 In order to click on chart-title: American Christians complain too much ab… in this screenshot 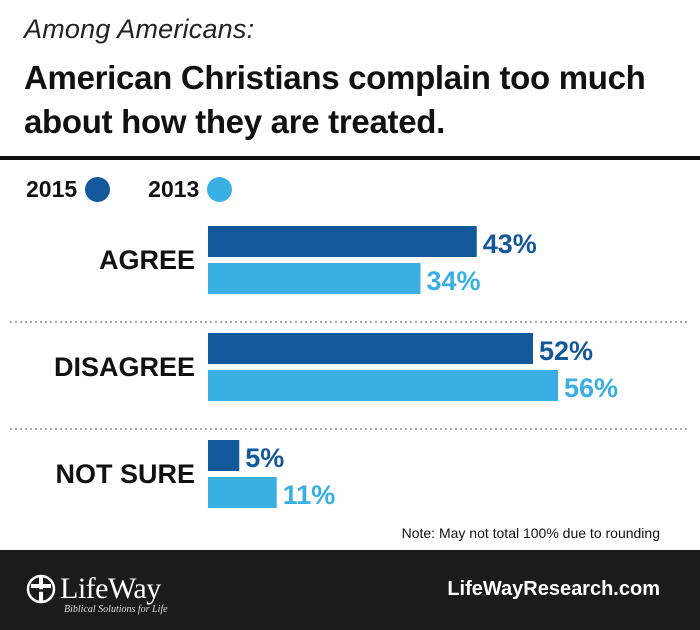, I will do `click(335, 99)`.